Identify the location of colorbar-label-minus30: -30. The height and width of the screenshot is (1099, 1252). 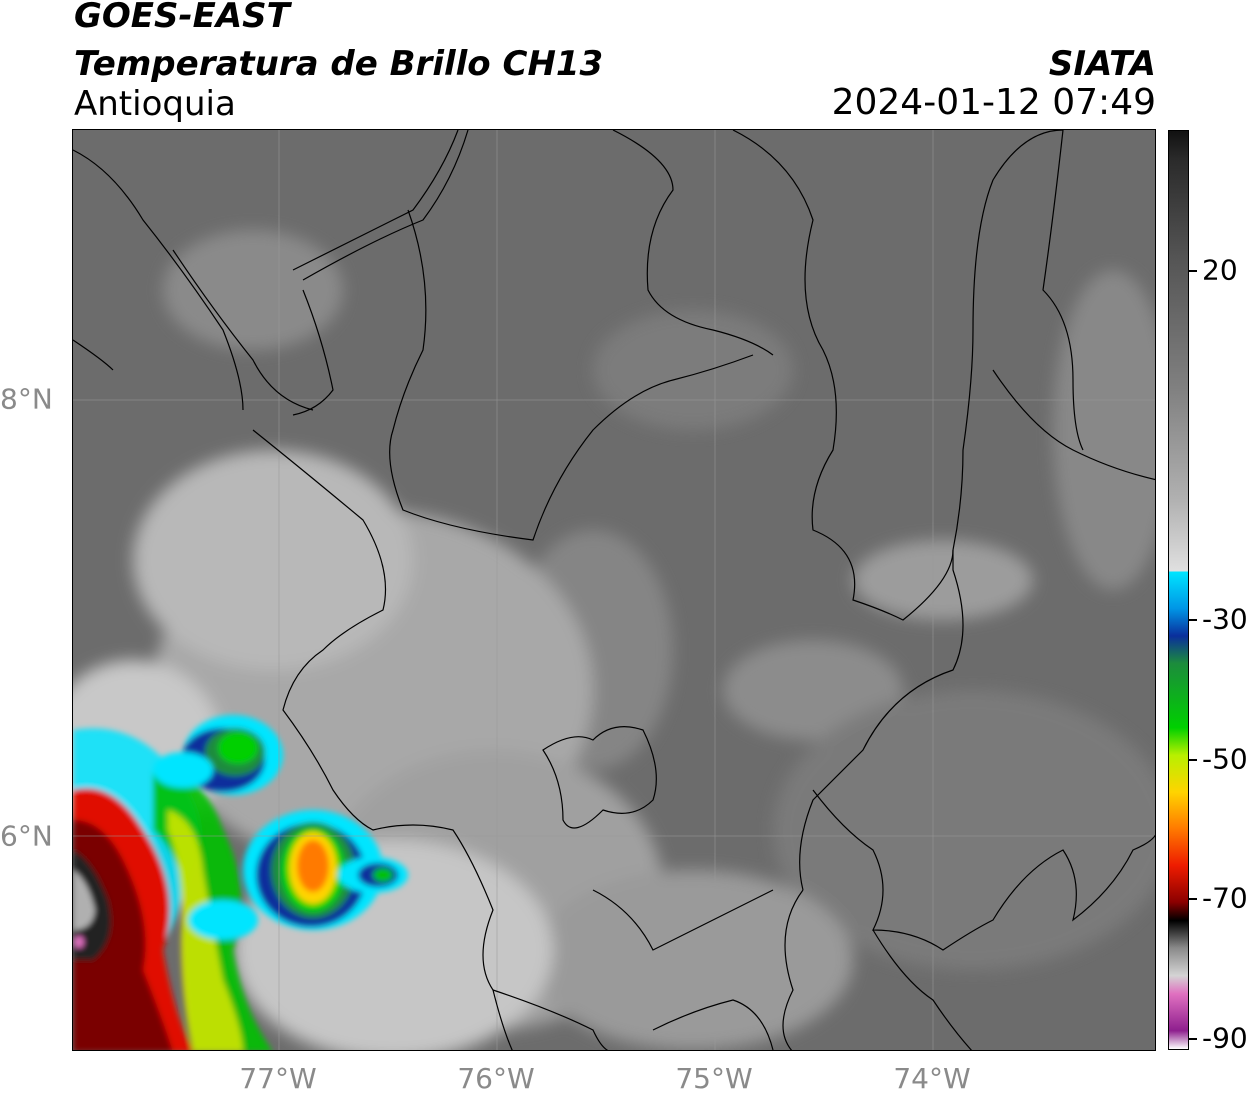
(1225, 619).